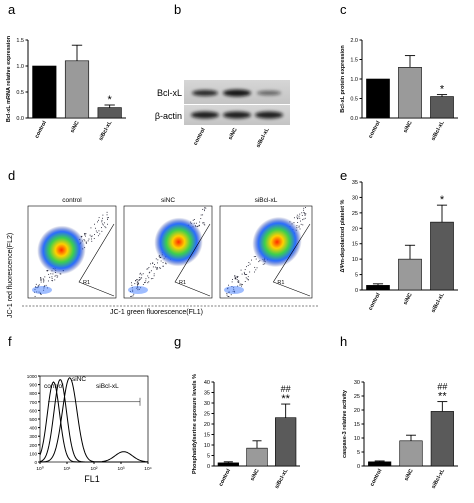  I want to click on x-category-label: control, so click(41, 130).